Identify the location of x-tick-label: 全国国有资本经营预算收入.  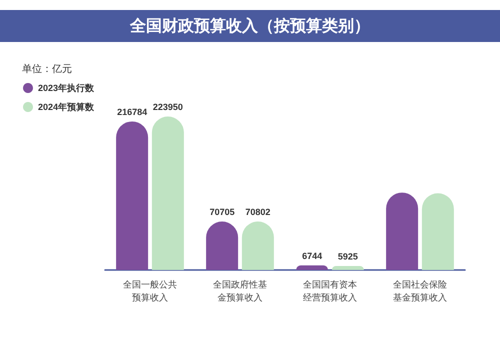
(330, 291).